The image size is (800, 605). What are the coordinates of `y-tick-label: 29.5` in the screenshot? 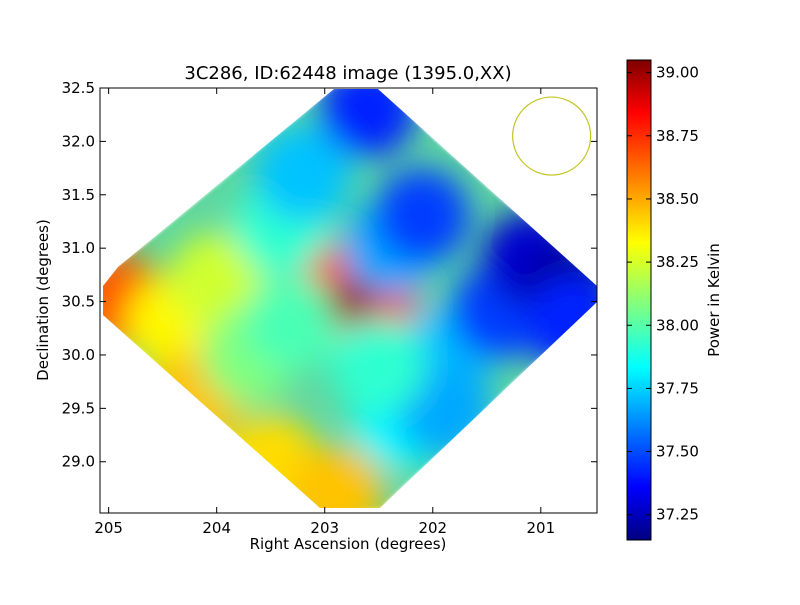 It's located at (78, 408).